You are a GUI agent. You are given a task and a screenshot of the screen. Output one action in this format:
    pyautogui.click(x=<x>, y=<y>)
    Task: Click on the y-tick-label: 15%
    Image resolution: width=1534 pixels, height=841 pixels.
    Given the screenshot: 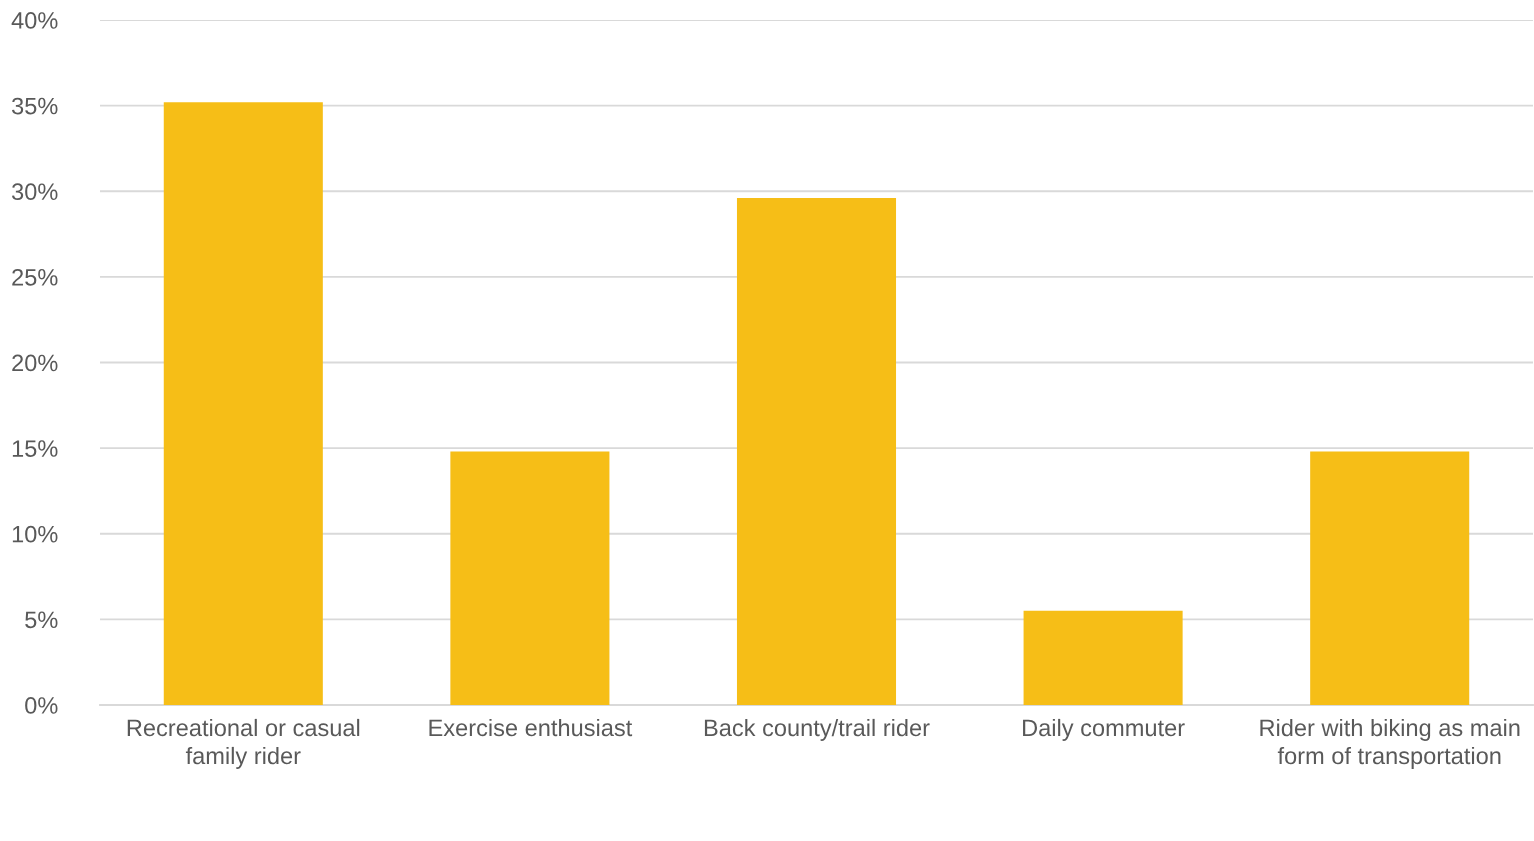 What is the action you would take?
    pyautogui.click(x=35, y=448)
    